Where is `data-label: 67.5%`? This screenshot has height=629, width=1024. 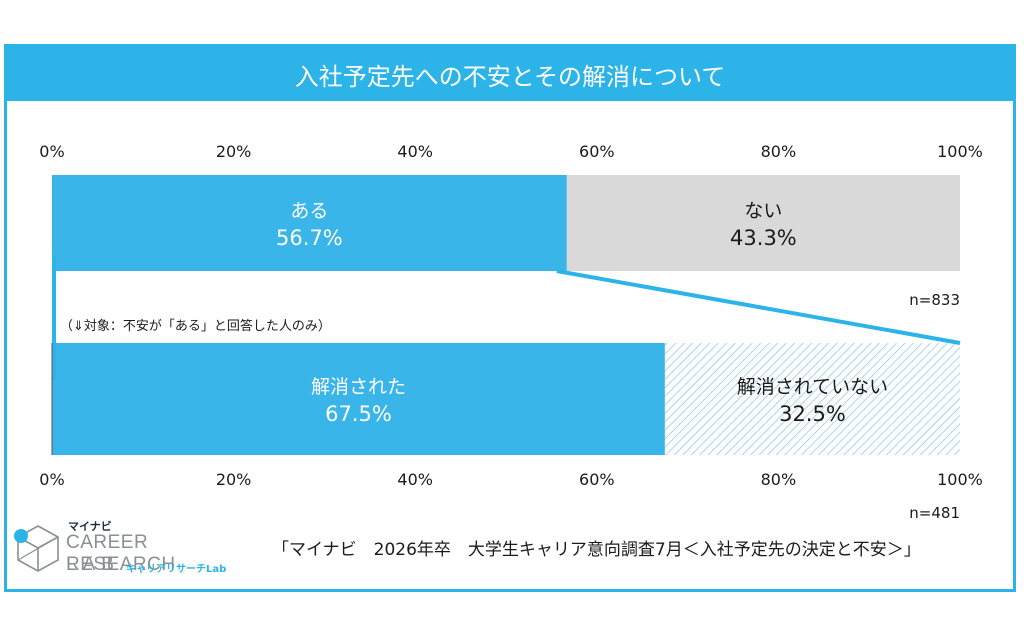
data-label: 67.5% is located at coordinates (358, 414).